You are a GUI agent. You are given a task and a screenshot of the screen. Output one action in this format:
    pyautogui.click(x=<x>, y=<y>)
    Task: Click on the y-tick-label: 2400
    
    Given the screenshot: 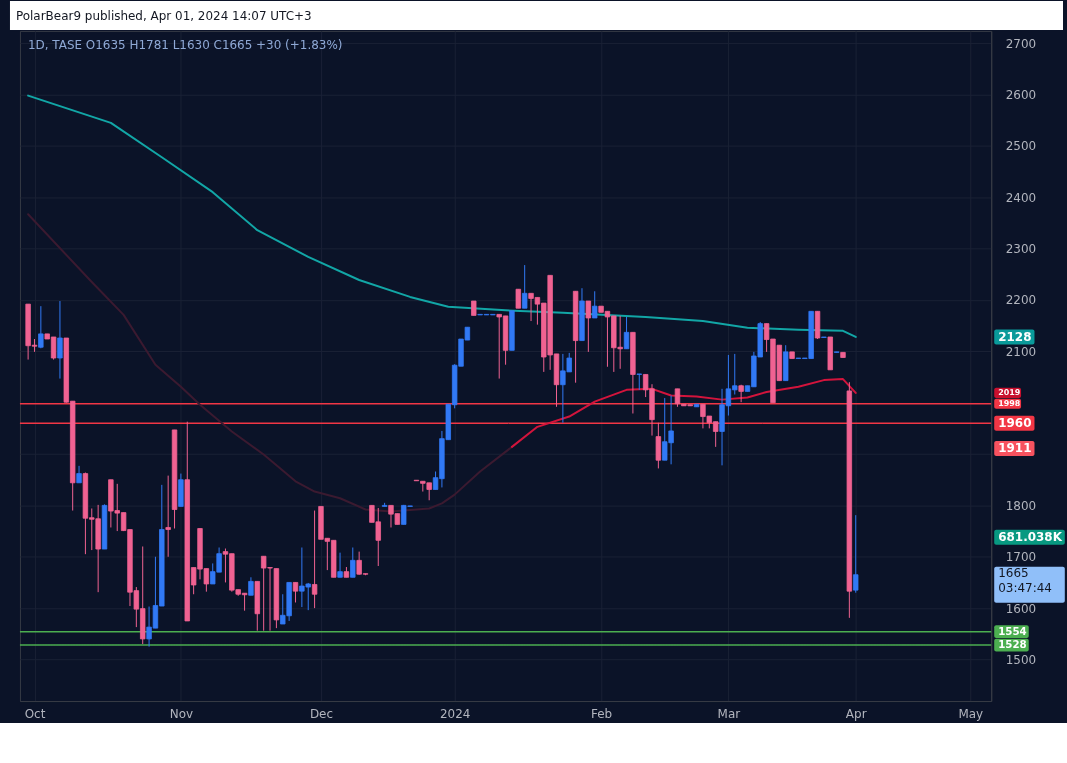 What is the action you would take?
    pyautogui.click(x=1021, y=197)
    